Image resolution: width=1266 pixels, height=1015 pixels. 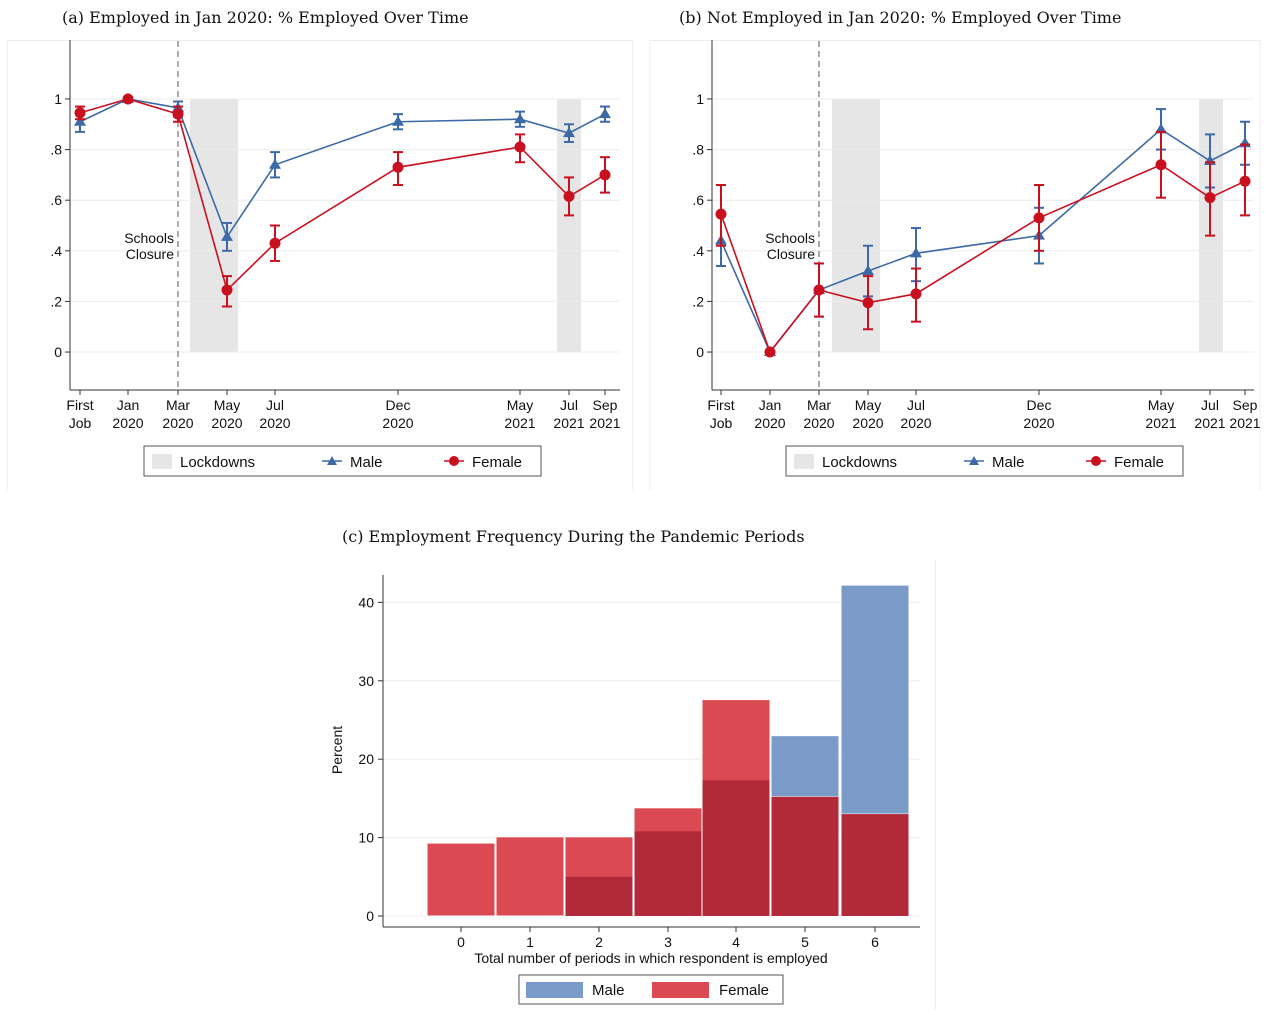 What do you see at coordinates (366, 462) in the screenshot?
I see `legend-label: Male` at bounding box center [366, 462].